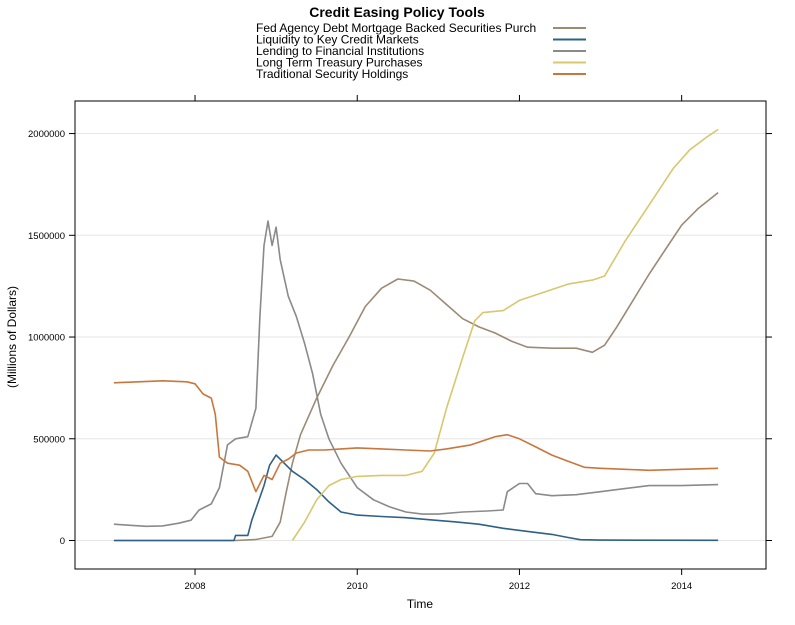  Describe the element at coordinates (12, 337) in the screenshot. I see `y-axis-label: (Millions of Dollars)` at that location.